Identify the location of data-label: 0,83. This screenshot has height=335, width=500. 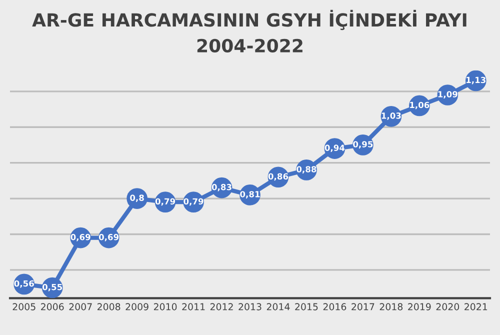
(222, 188).